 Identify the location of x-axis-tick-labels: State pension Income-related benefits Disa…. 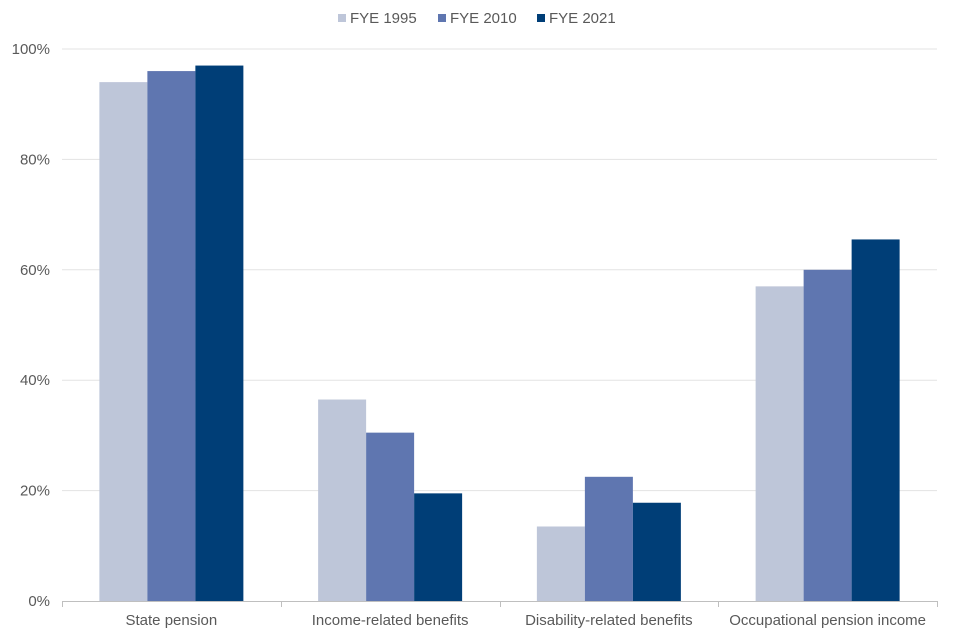
(526, 620).